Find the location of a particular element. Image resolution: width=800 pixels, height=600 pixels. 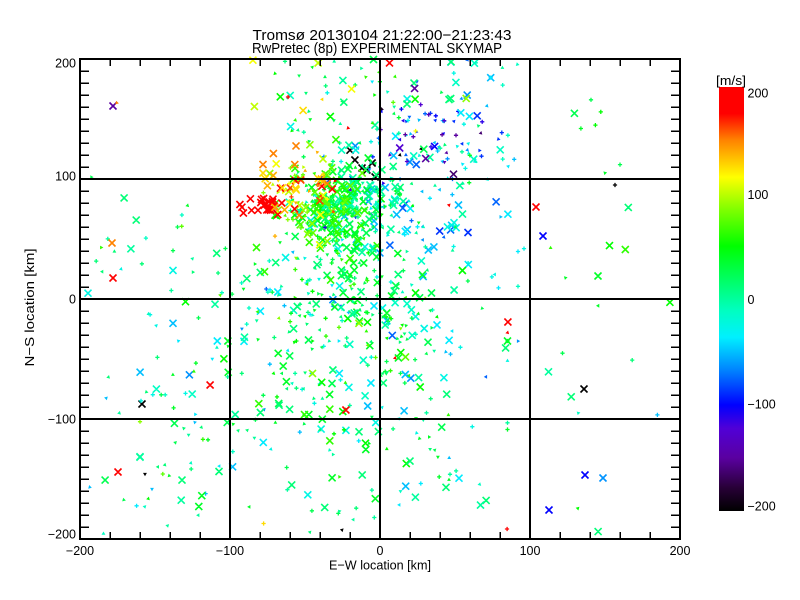

svg-text:Tromsø 20130104 21:22:00−21:23: Tromsø 20130104 21:22:00−21:23:43 is located at coordinates (382, 35).